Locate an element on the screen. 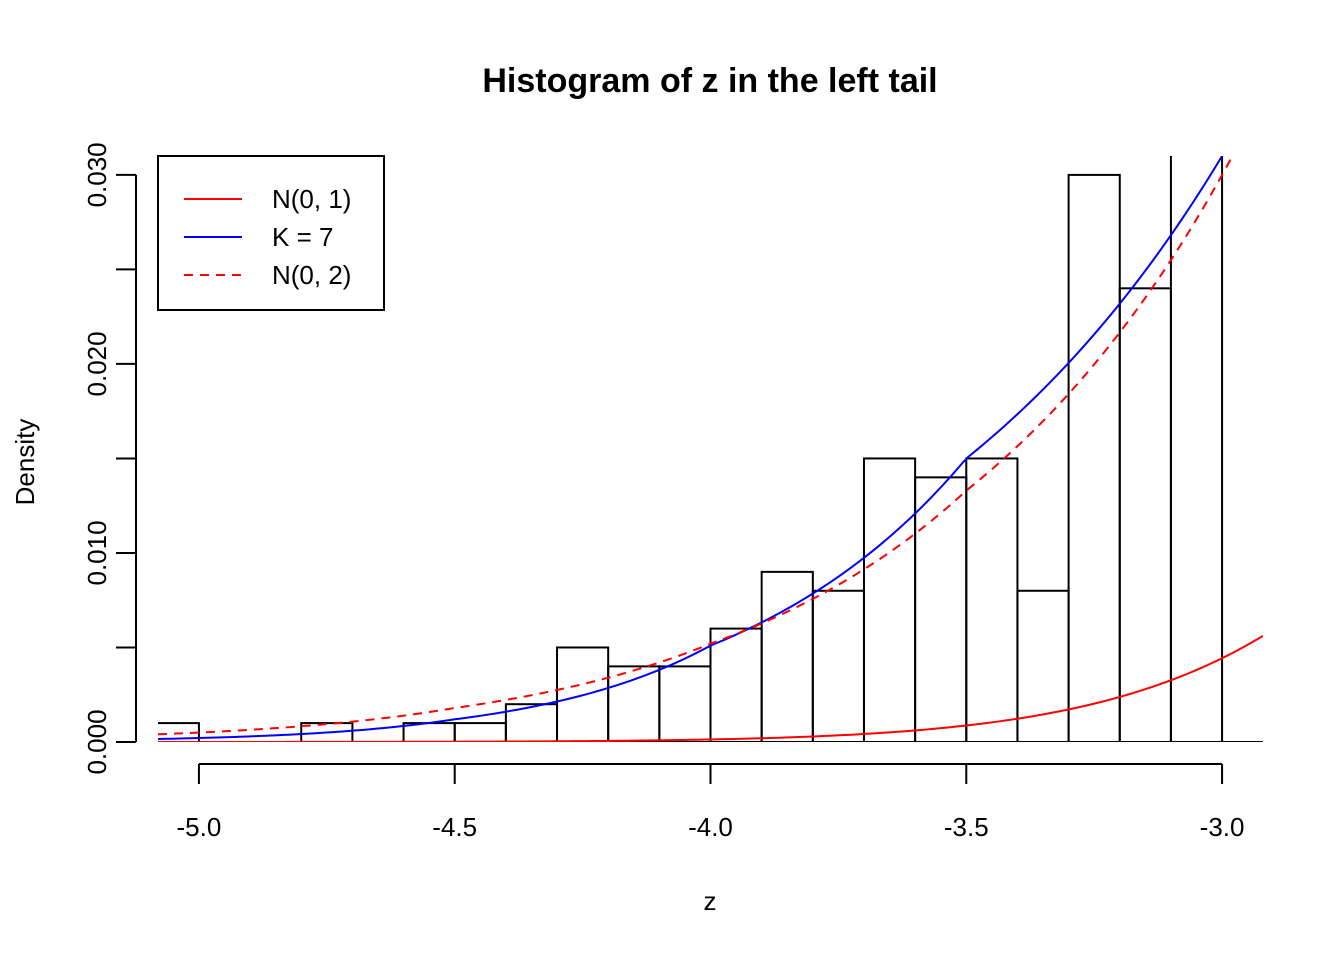 This screenshot has width=1344, height=960. y-axis: 0.000 0.010 0.020 0.030 is located at coordinates (109, 458).